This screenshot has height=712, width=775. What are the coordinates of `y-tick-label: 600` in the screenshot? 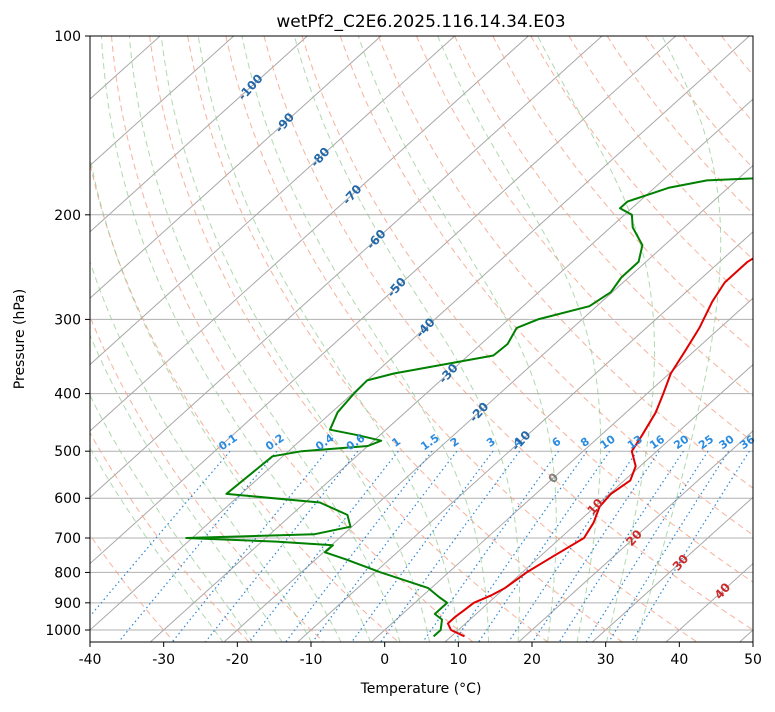 It's located at (67, 499).